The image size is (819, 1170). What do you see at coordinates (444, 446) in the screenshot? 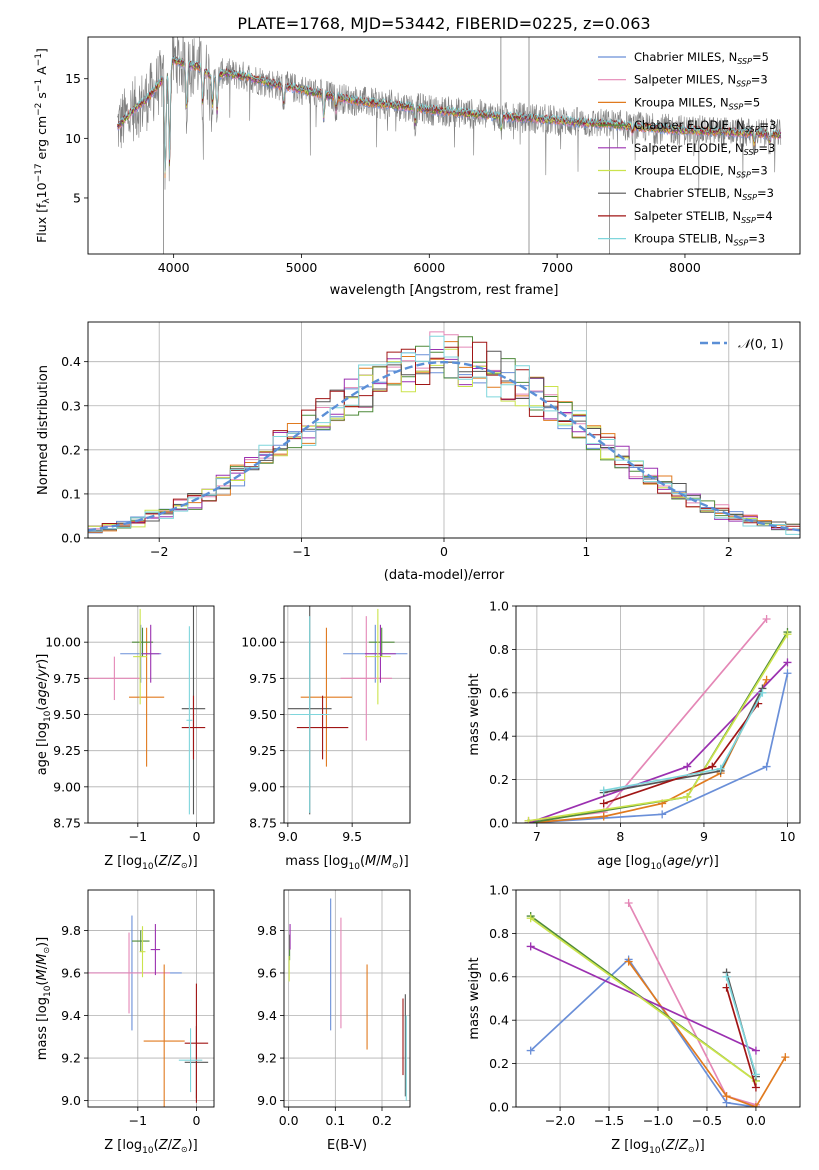
I see `normal-curve` at bounding box center [444, 446].